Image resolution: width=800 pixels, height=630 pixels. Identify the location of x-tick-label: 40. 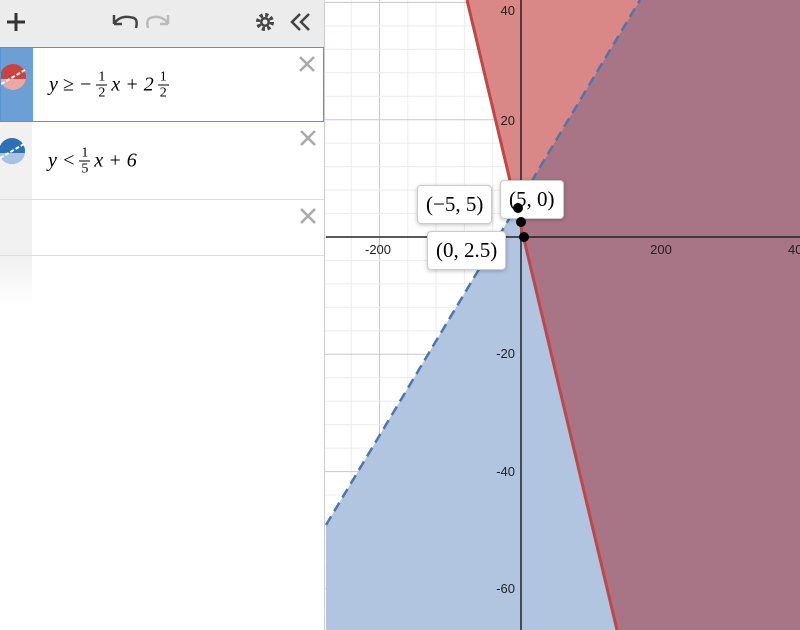
(794, 249).